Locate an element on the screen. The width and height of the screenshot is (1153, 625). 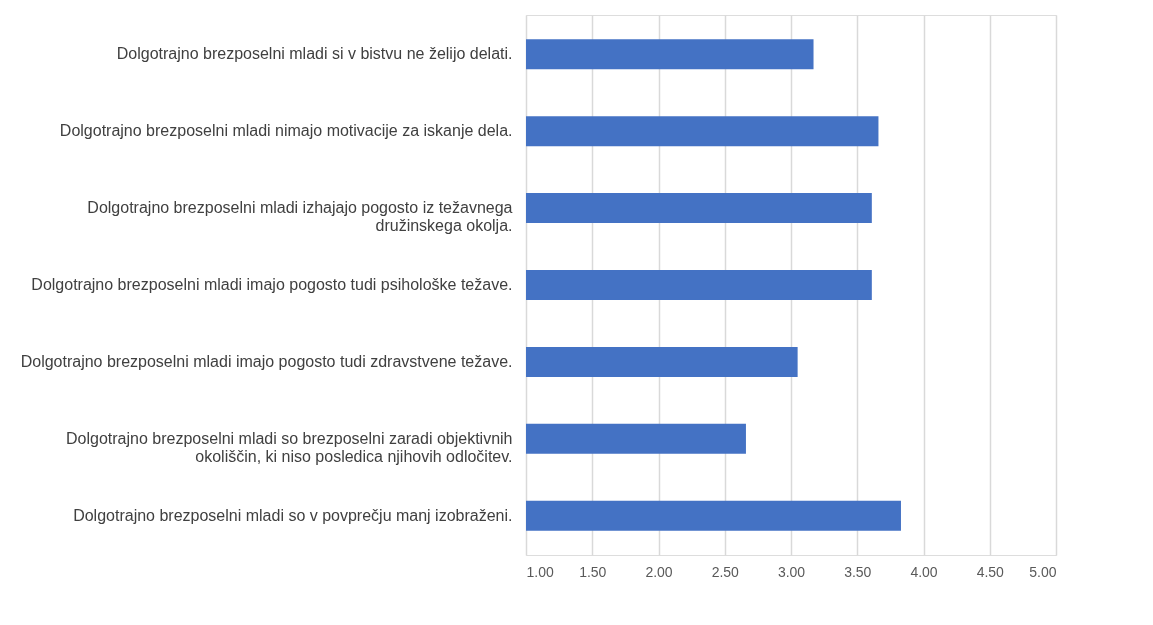
x-tick-label: 1.00 is located at coordinates (540, 571).